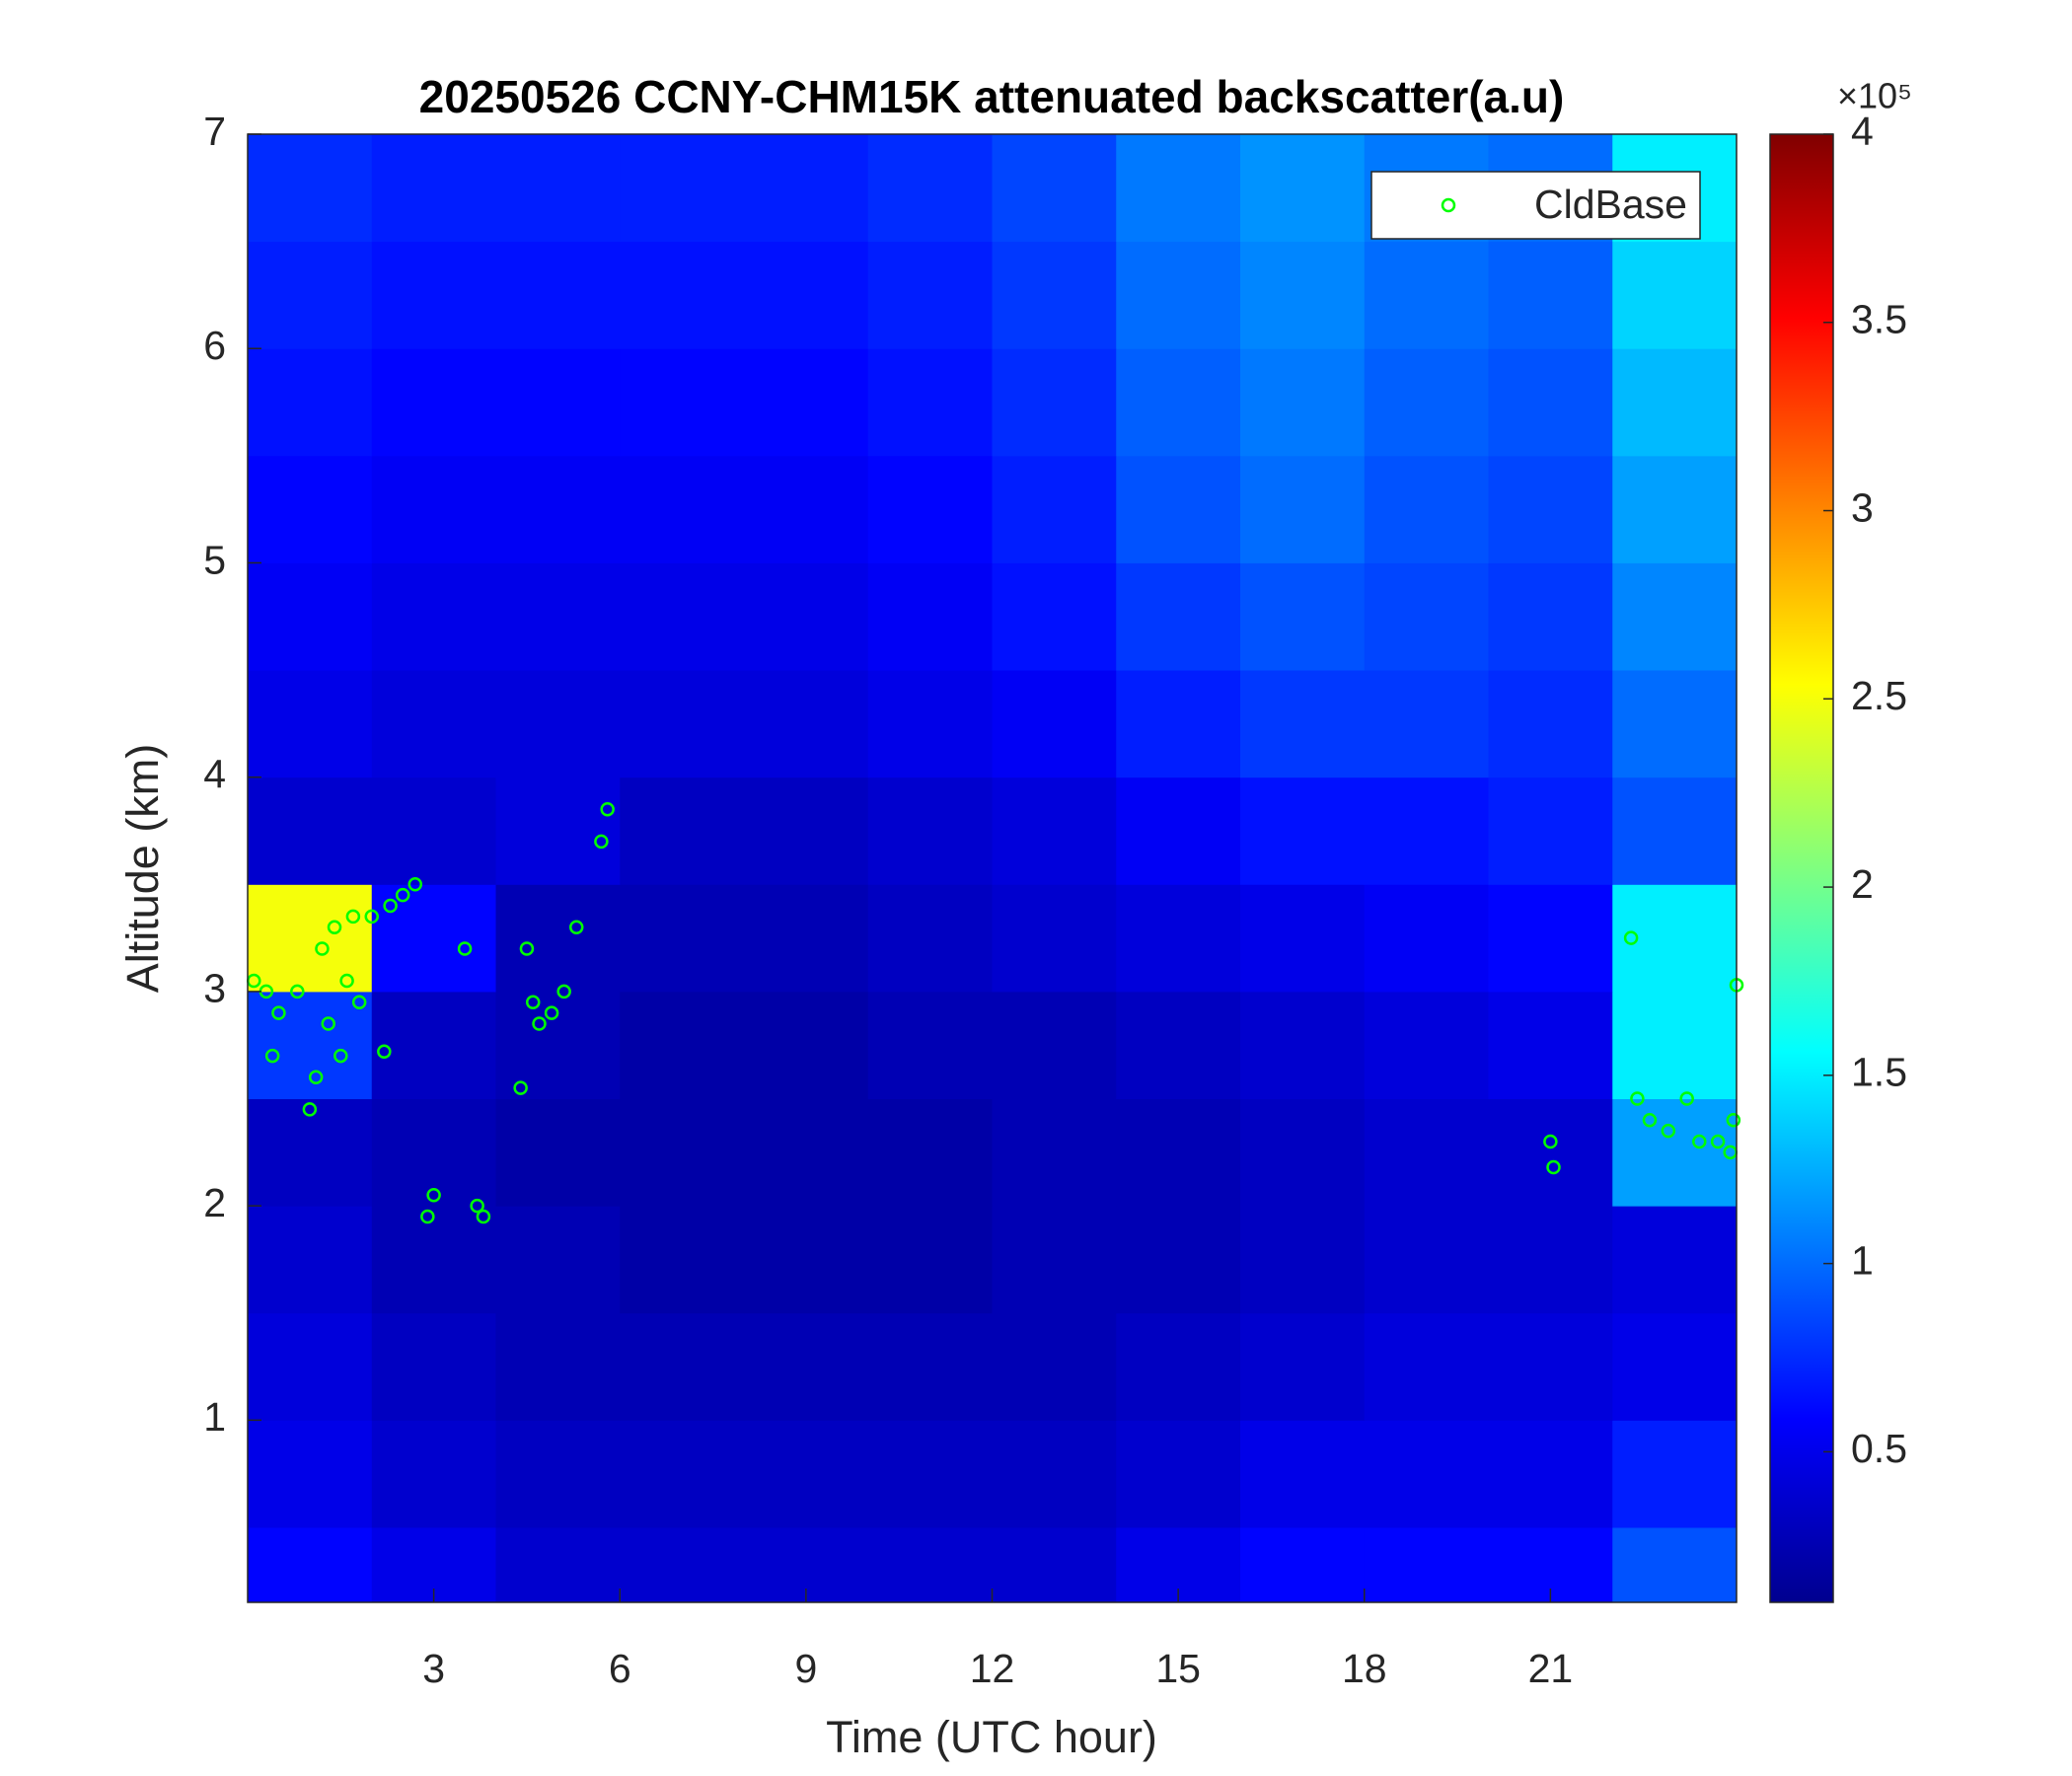 The image size is (2072, 1776). I want to click on y-tick-label: 3, so click(215, 989).